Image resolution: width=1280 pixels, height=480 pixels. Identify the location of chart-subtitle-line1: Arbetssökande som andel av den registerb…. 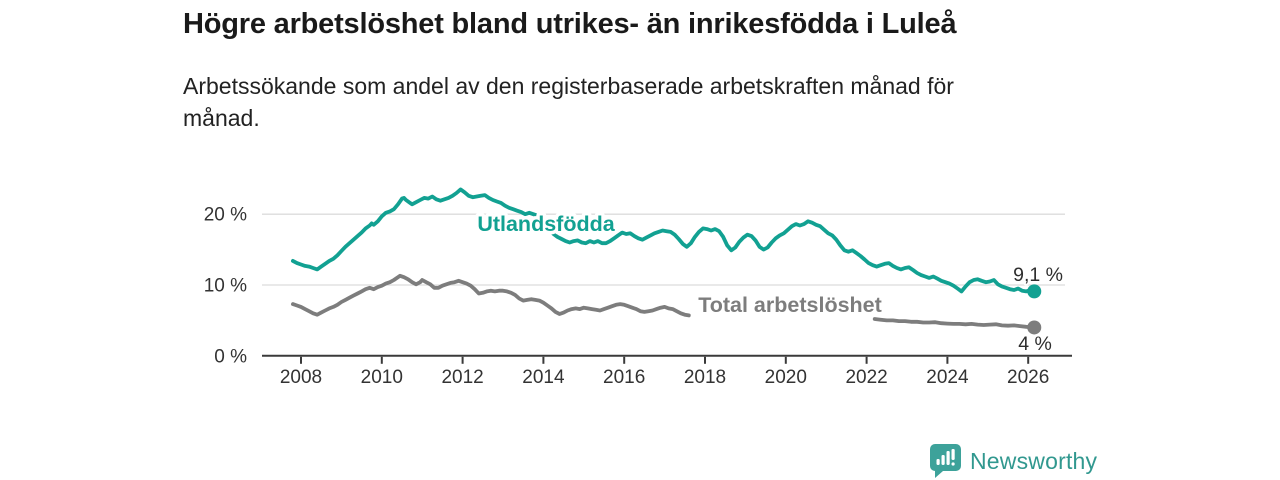
(568, 86).